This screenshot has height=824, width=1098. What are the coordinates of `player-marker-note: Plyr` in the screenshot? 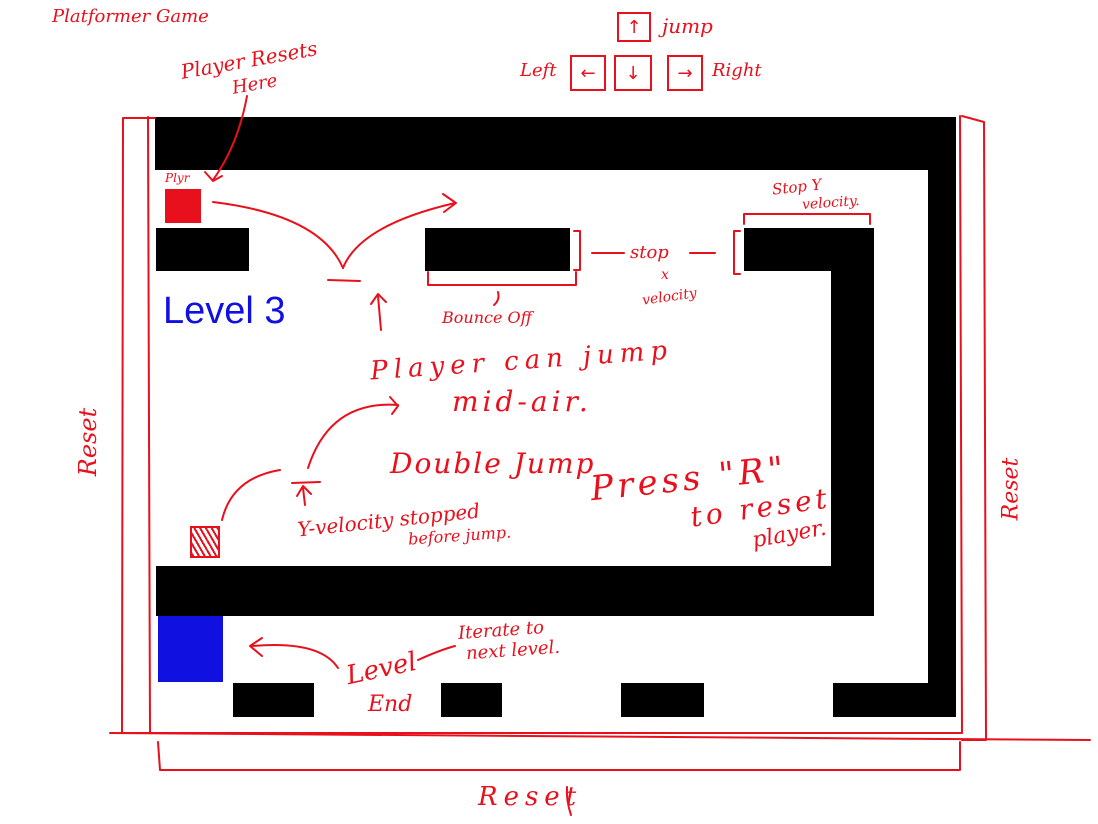 It's located at (177, 178).